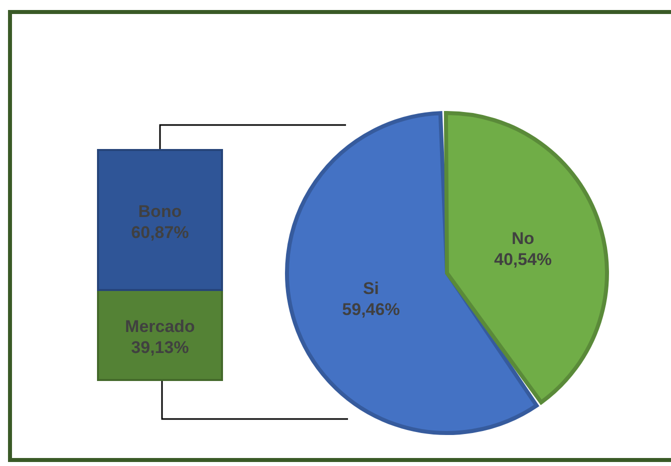 Image resolution: width=671 pixels, height=466 pixels. I want to click on series-label: Bono, so click(160, 211).